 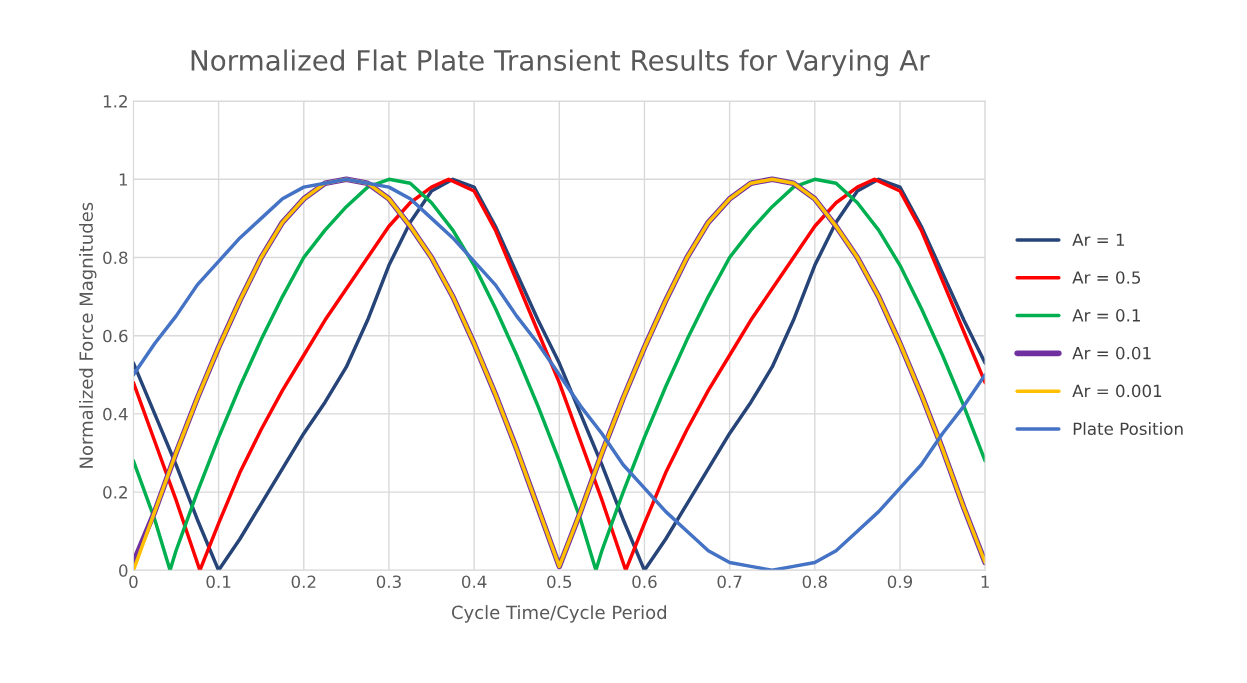 I want to click on legend-label: Ar = 0.5, so click(x=1106, y=277).